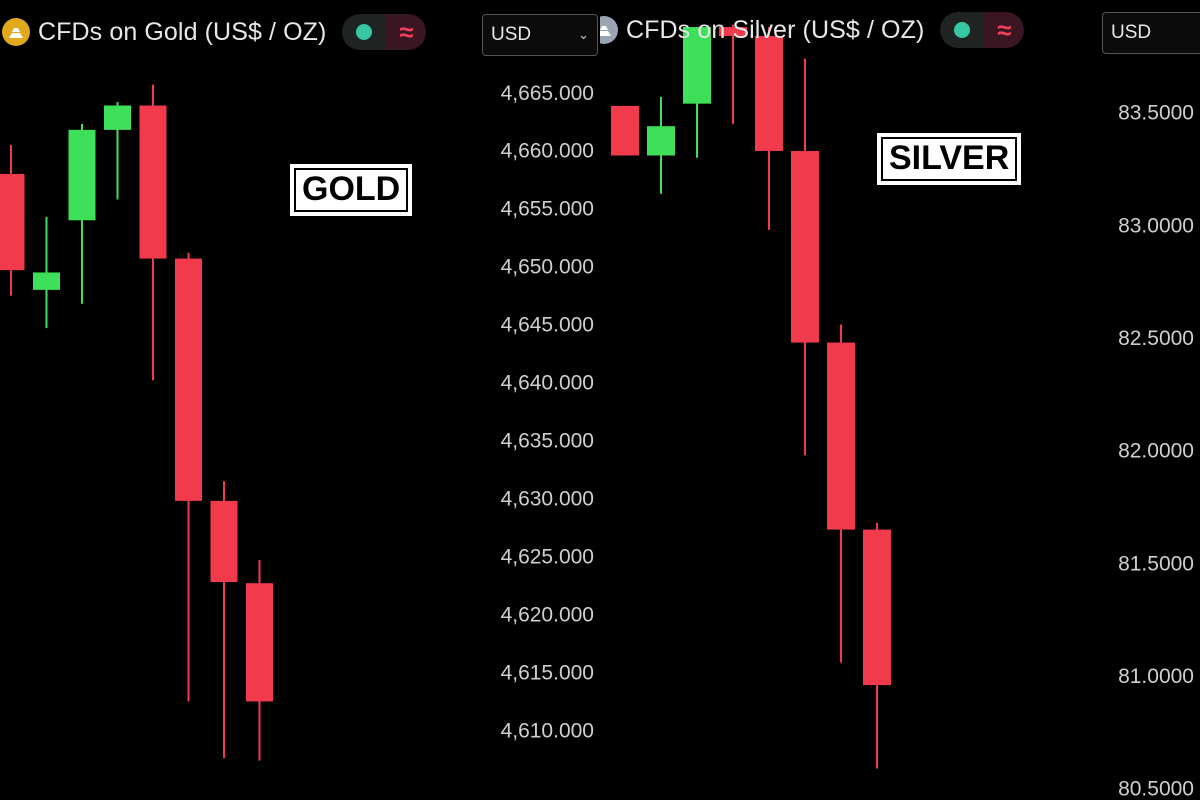  I want to click on gold-watermark-label: GOLD, so click(351, 190).